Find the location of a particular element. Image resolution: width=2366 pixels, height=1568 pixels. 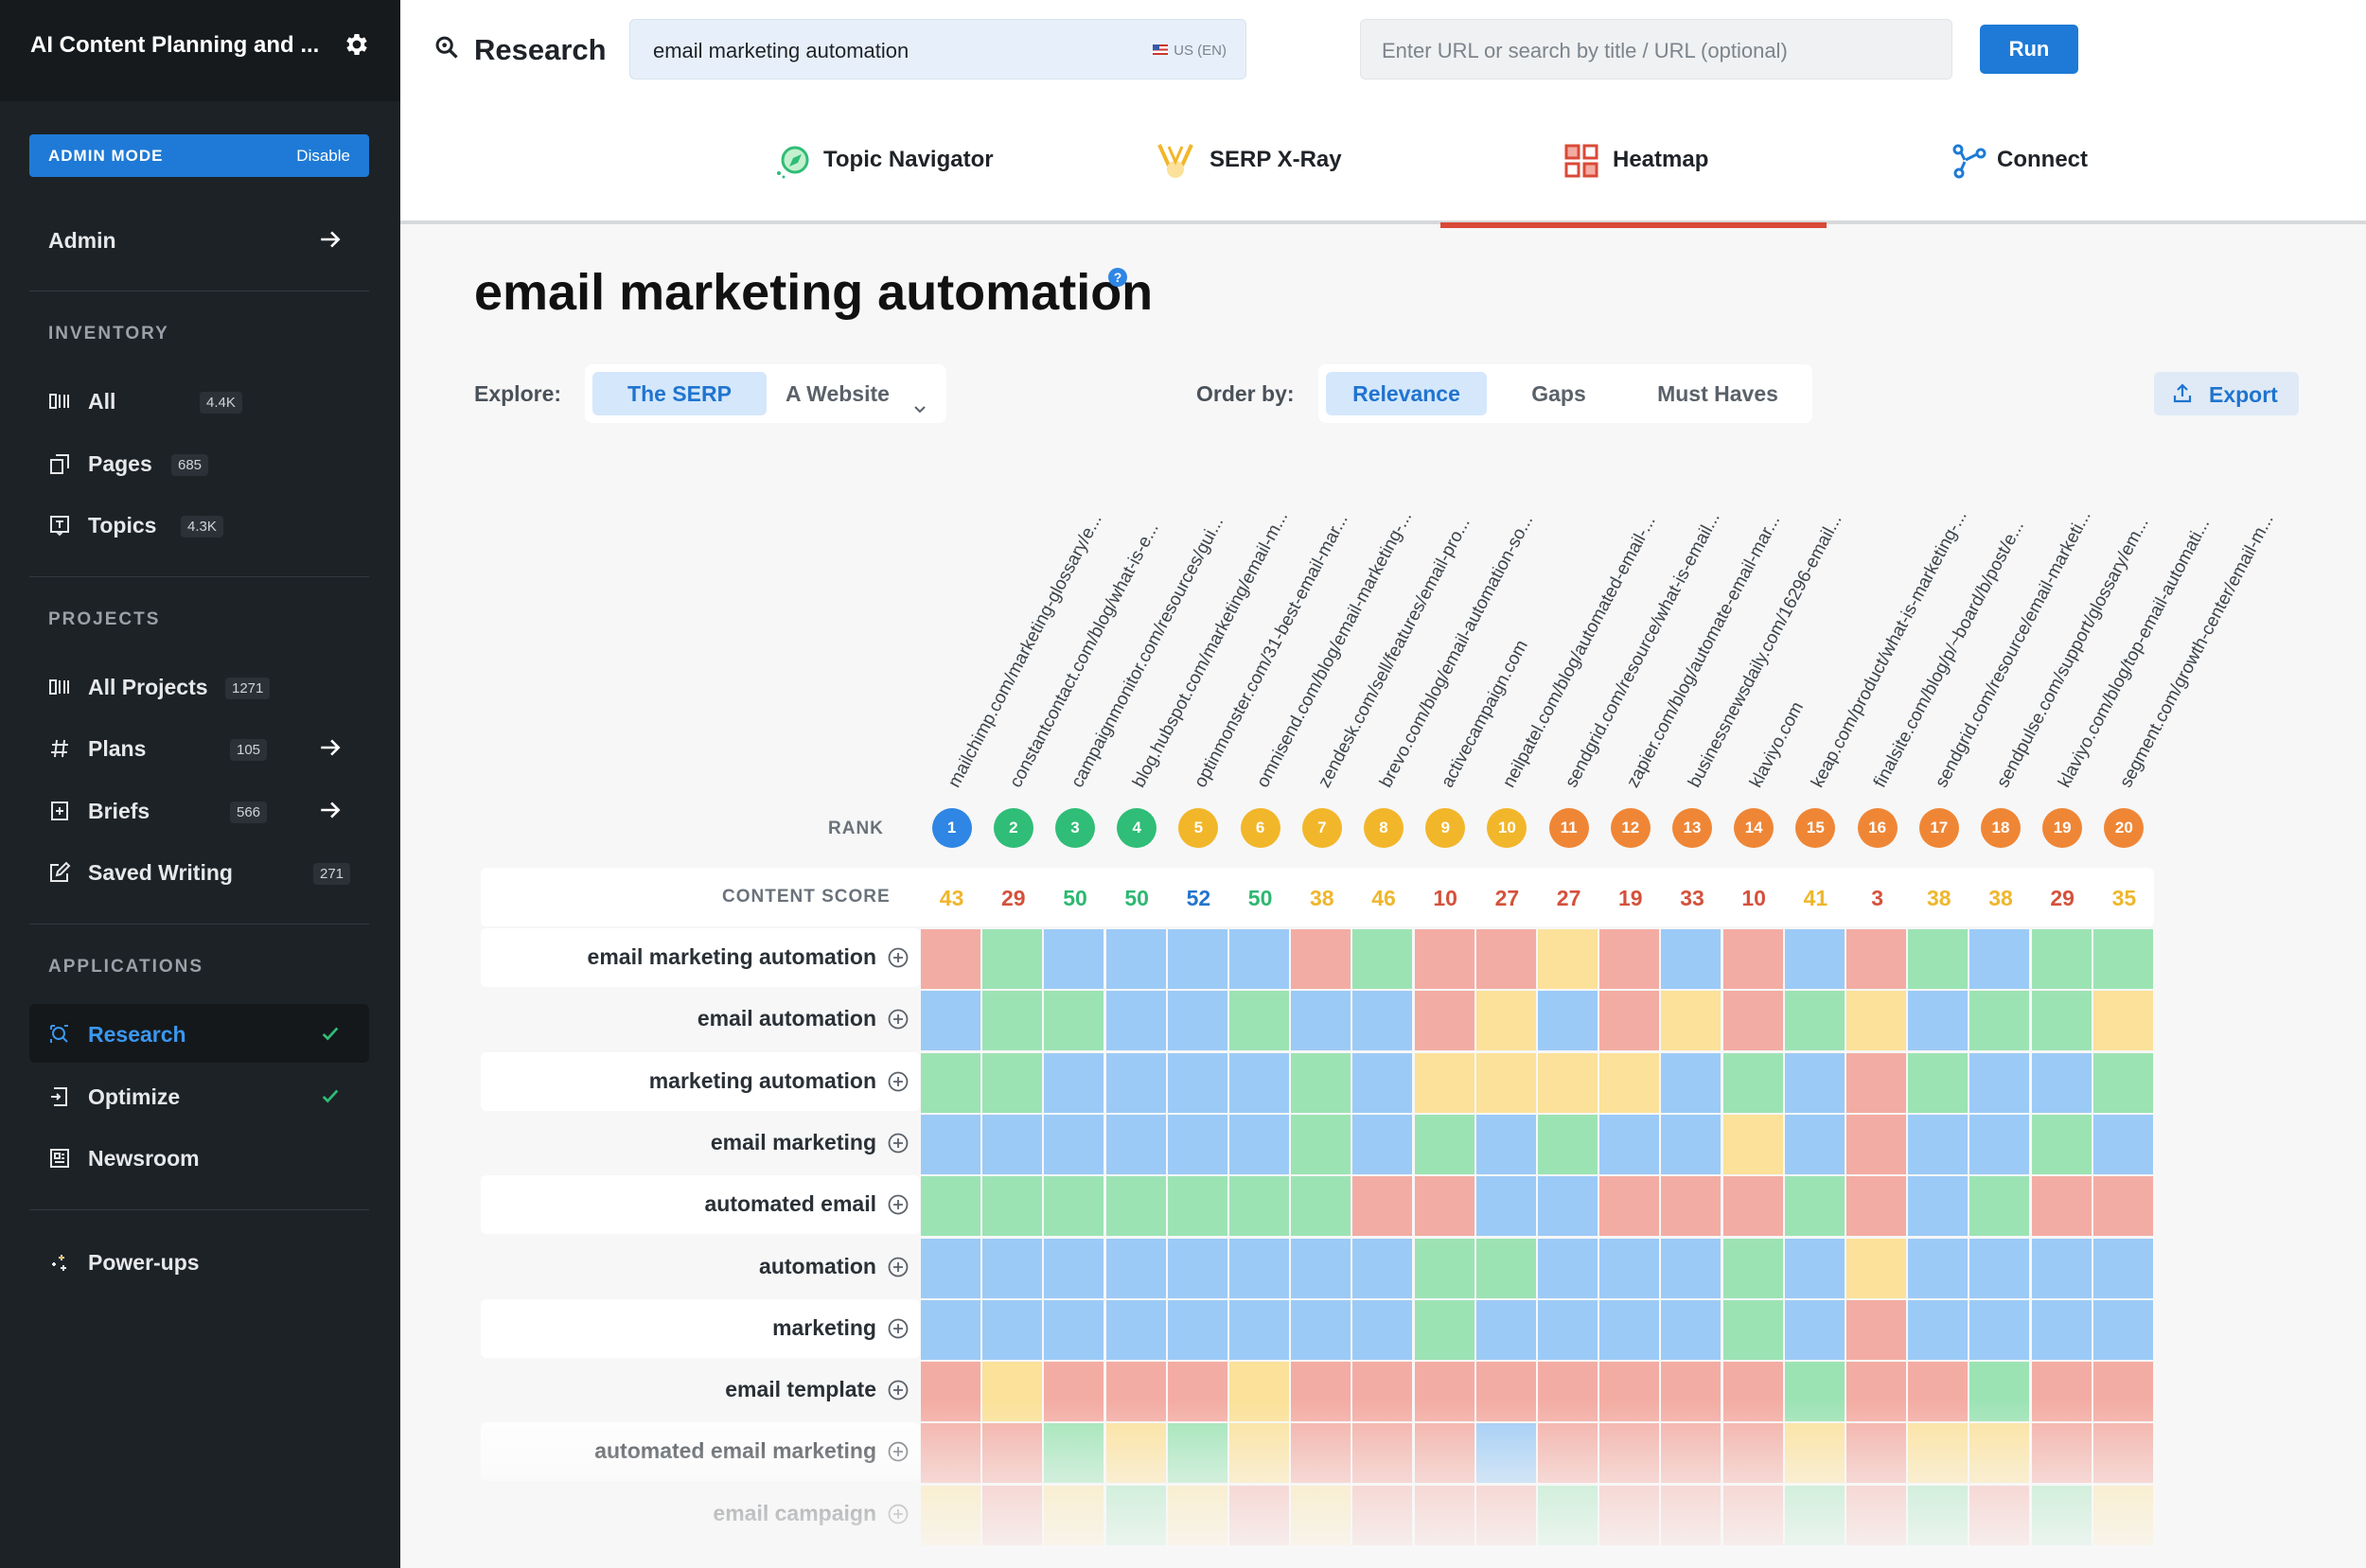

tab-topic-navigator: Topic Navigator is located at coordinates (919, 162).